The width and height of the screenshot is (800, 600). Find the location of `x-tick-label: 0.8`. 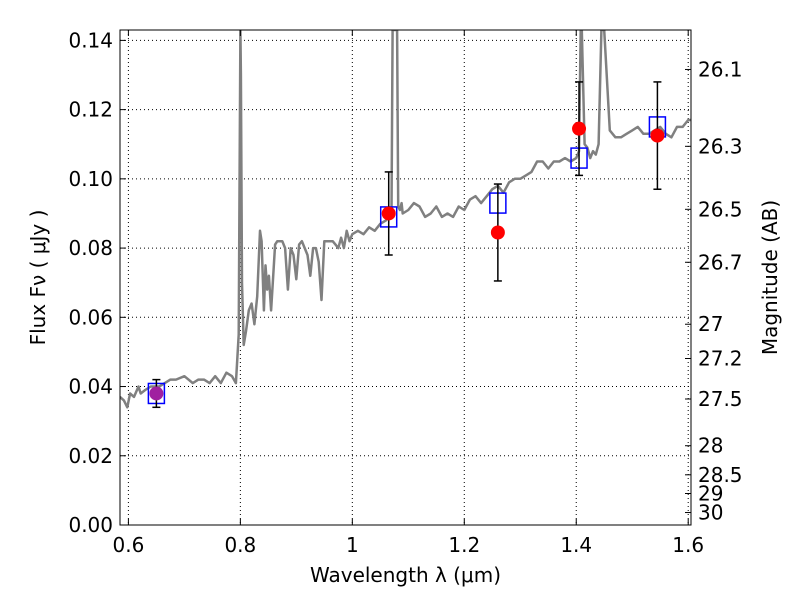

x-tick-label: 0.8 is located at coordinates (240, 545).